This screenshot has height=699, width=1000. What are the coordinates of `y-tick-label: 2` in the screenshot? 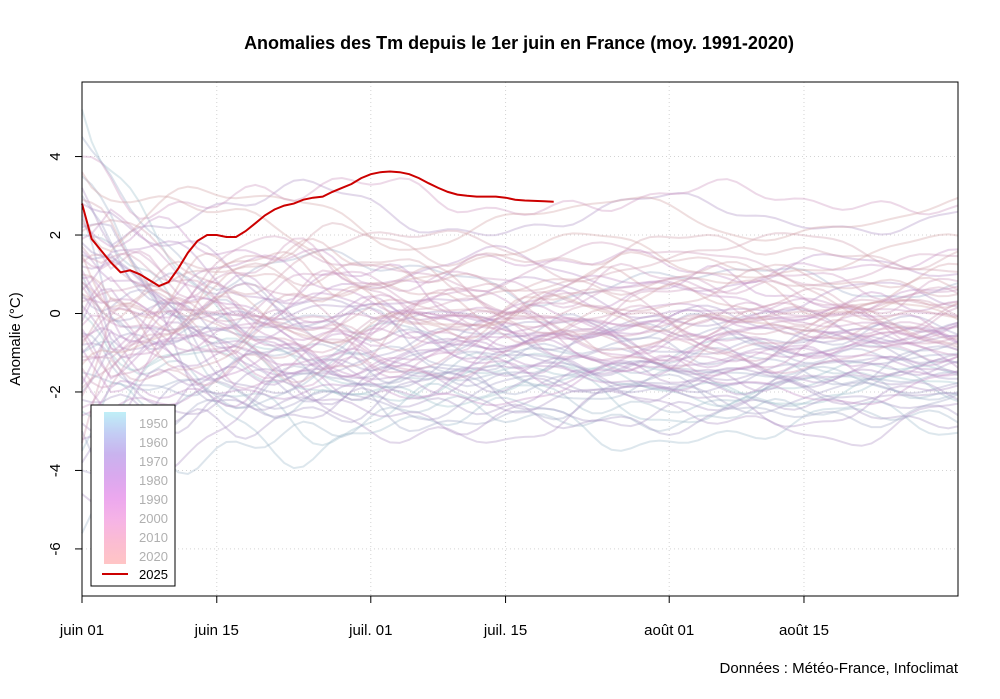 It's located at (55, 235).